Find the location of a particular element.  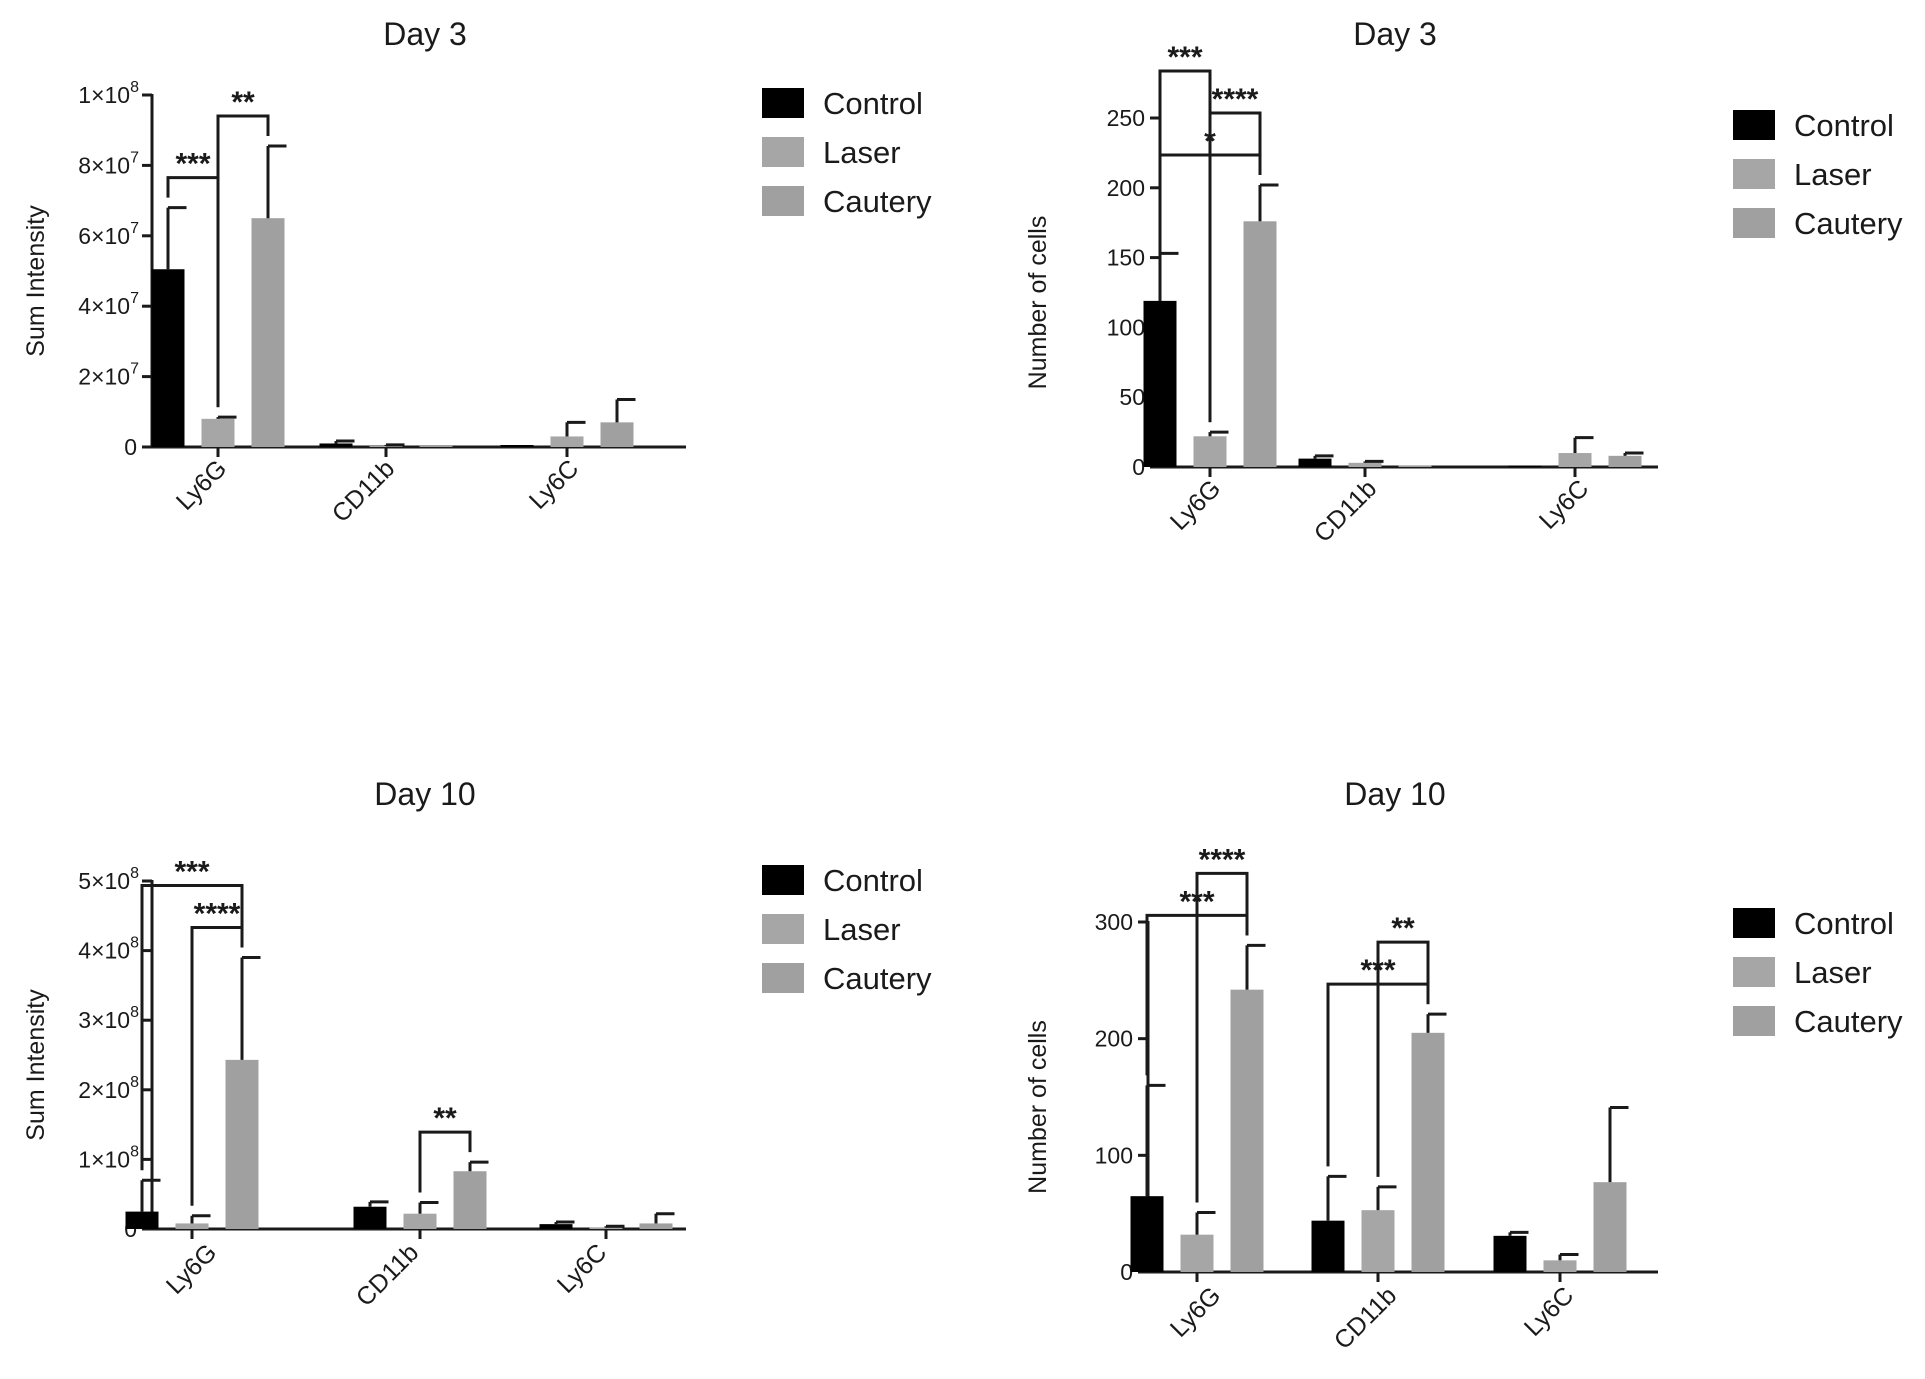

y-tick-label: 150 is located at coordinates (1126, 258).